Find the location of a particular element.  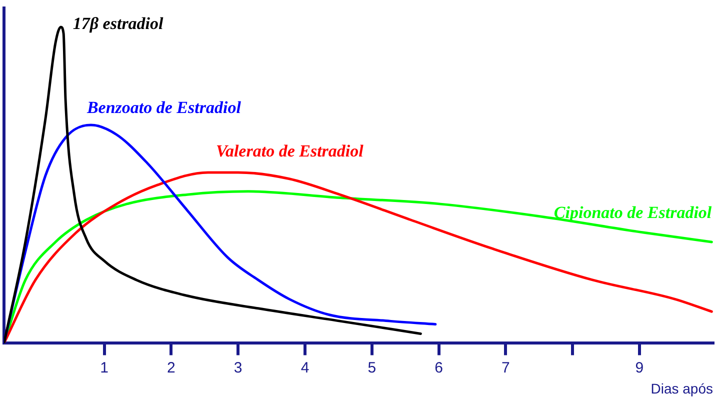

series-label: Valerato de Estradiol is located at coordinates (290, 150).